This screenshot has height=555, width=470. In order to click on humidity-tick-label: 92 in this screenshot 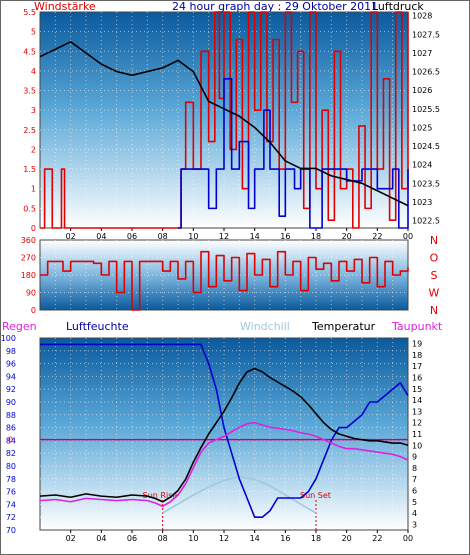, I will do `click(11, 389)`.